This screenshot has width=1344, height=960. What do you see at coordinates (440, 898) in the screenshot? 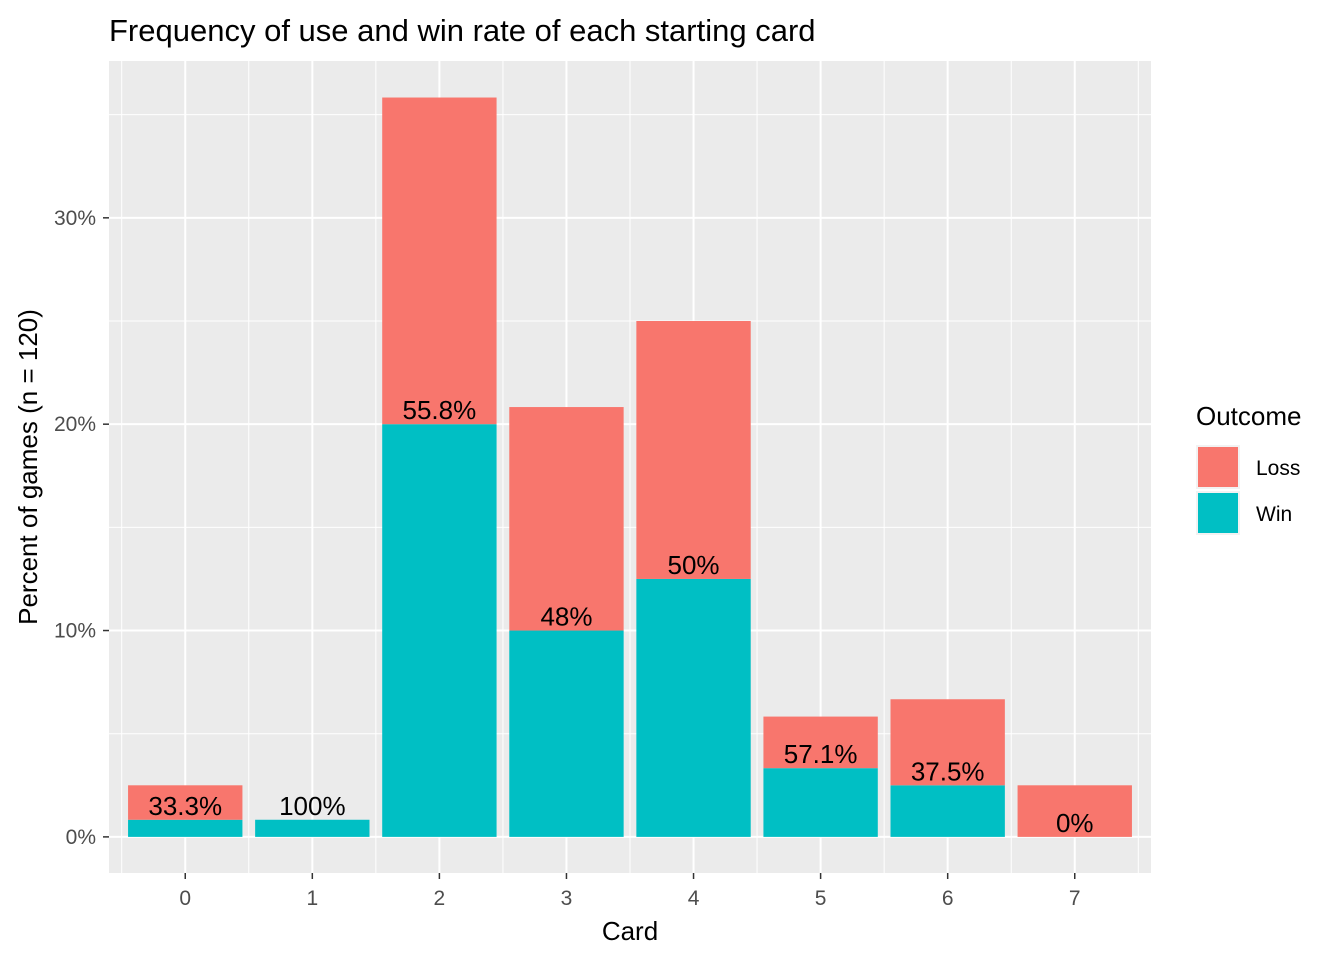
I see `x-tick-label: 2` at bounding box center [440, 898].